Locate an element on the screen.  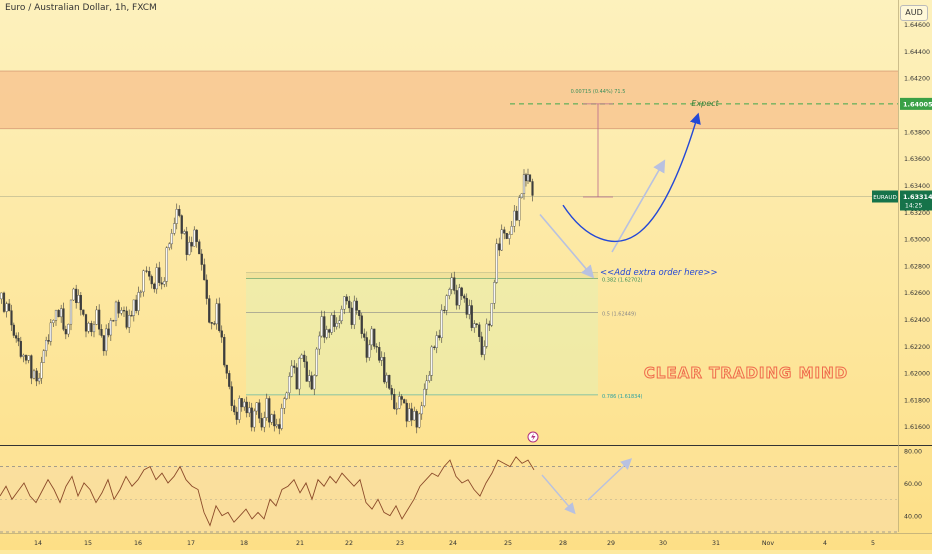
time-tick-label: 28 is located at coordinates (563, 543).